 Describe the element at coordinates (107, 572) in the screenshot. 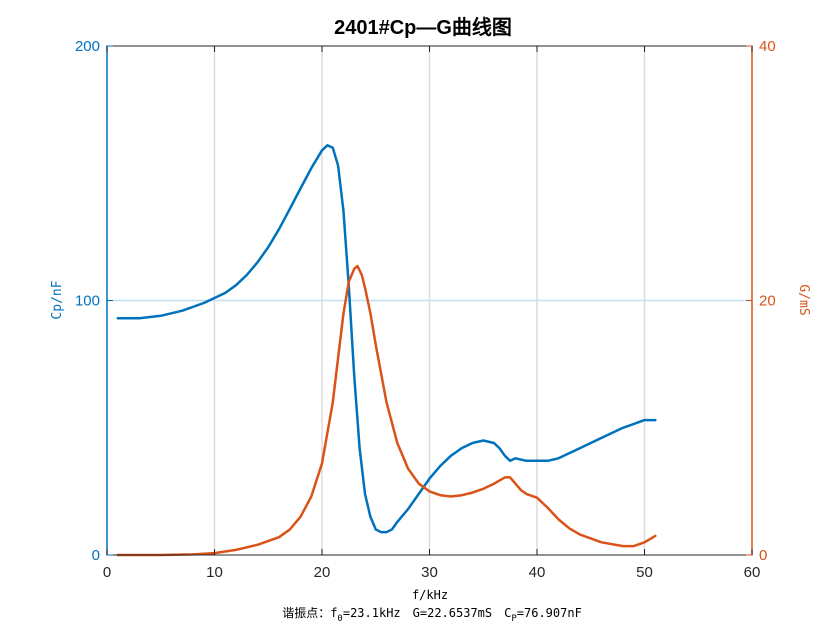

I see `x-tick-label-0: 0` at that location.